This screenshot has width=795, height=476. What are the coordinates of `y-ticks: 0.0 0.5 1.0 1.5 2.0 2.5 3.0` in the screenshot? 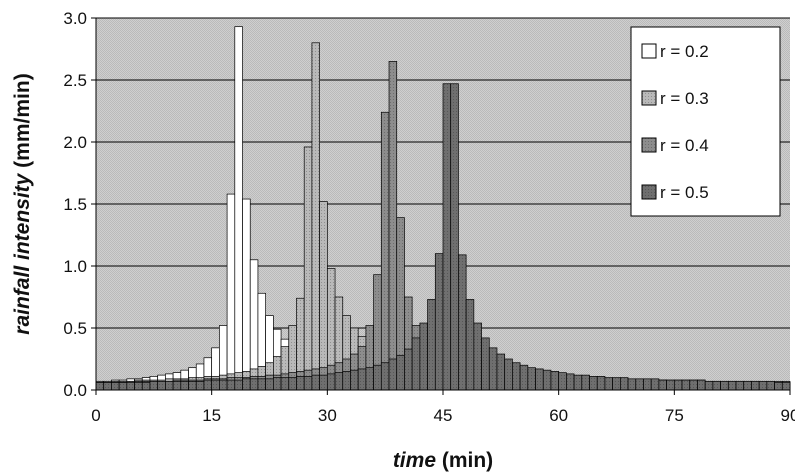 It's located at (79, 204).